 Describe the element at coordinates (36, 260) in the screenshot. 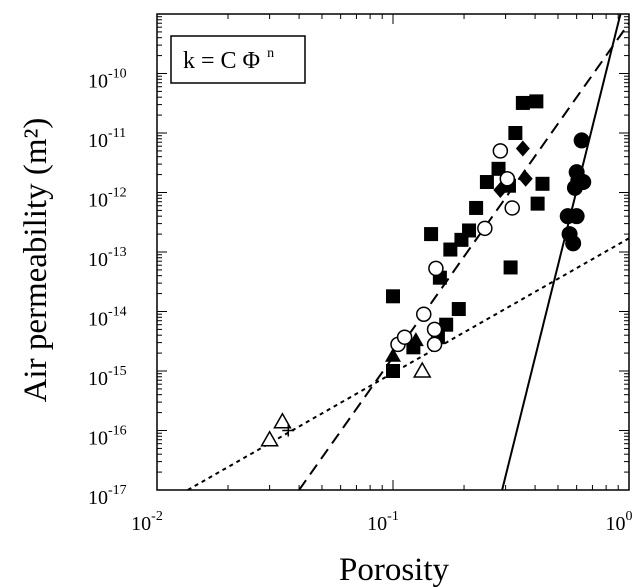

I see `y-axis-title: Air permeability (m²)` at that location.